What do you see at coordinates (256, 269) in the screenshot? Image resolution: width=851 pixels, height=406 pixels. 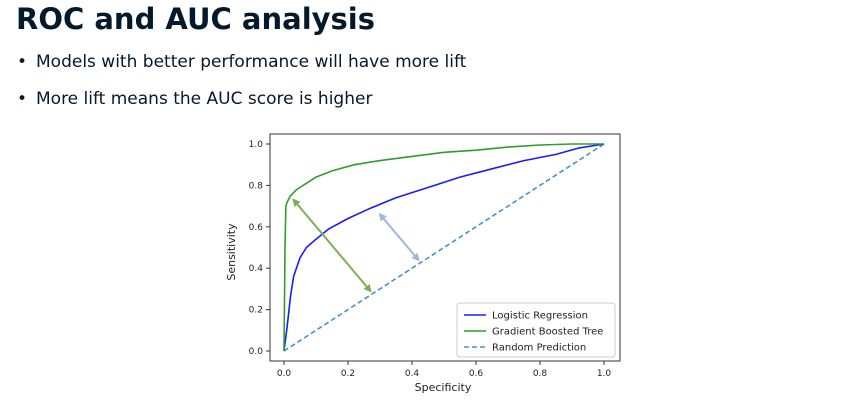 I see `y-tick-label: 0.4` at bounding box center [256, 269].